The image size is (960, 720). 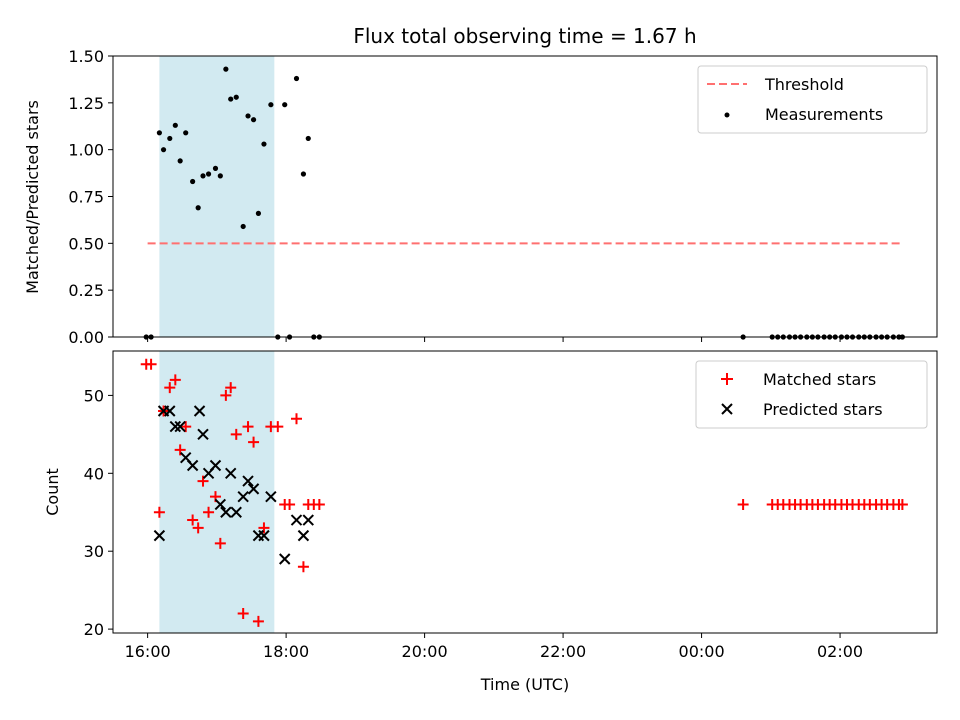 What do you see at coordinates (86, 56) in the screenshot?
I see `top-y-tick-label: 1.50` at bounding box center [86, 56].